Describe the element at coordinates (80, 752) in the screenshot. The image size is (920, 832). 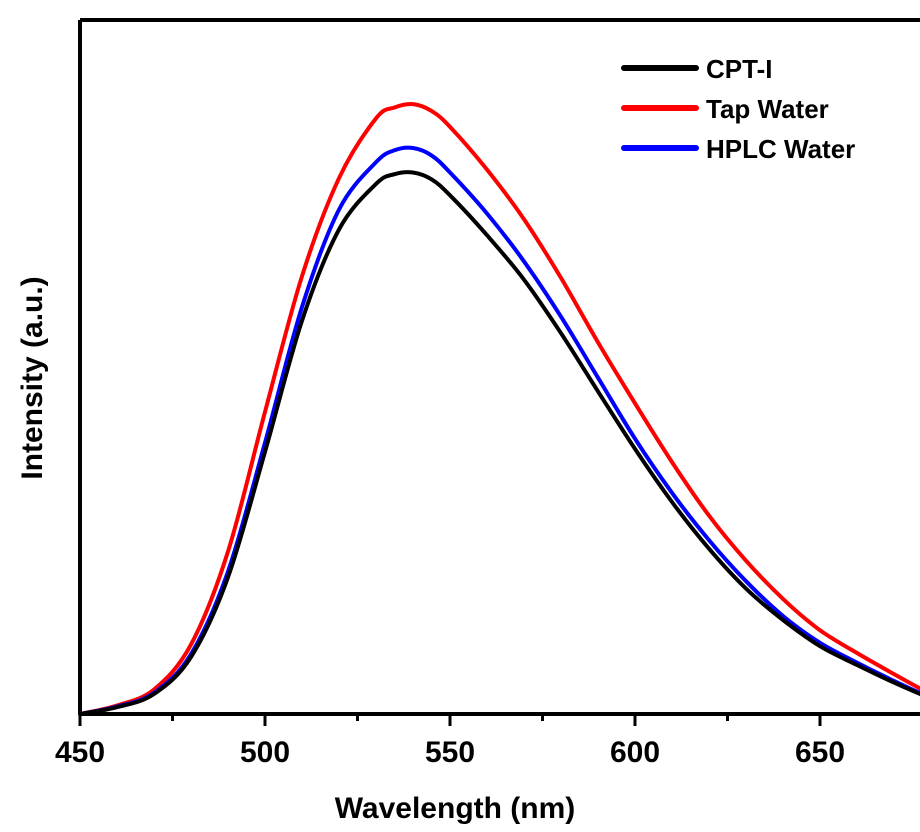
I see `x-tick-label: 450` at that location.